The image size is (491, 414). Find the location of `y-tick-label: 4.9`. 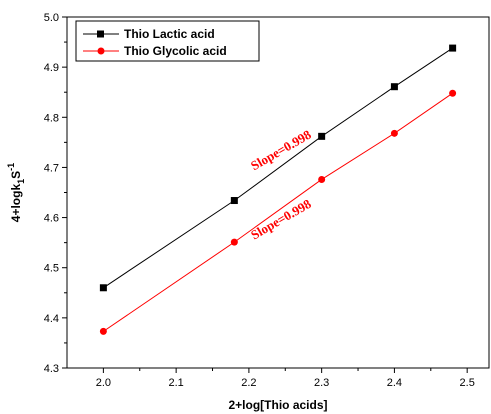

y-tick-label: 4.9 is located at coordinates (51, 68).